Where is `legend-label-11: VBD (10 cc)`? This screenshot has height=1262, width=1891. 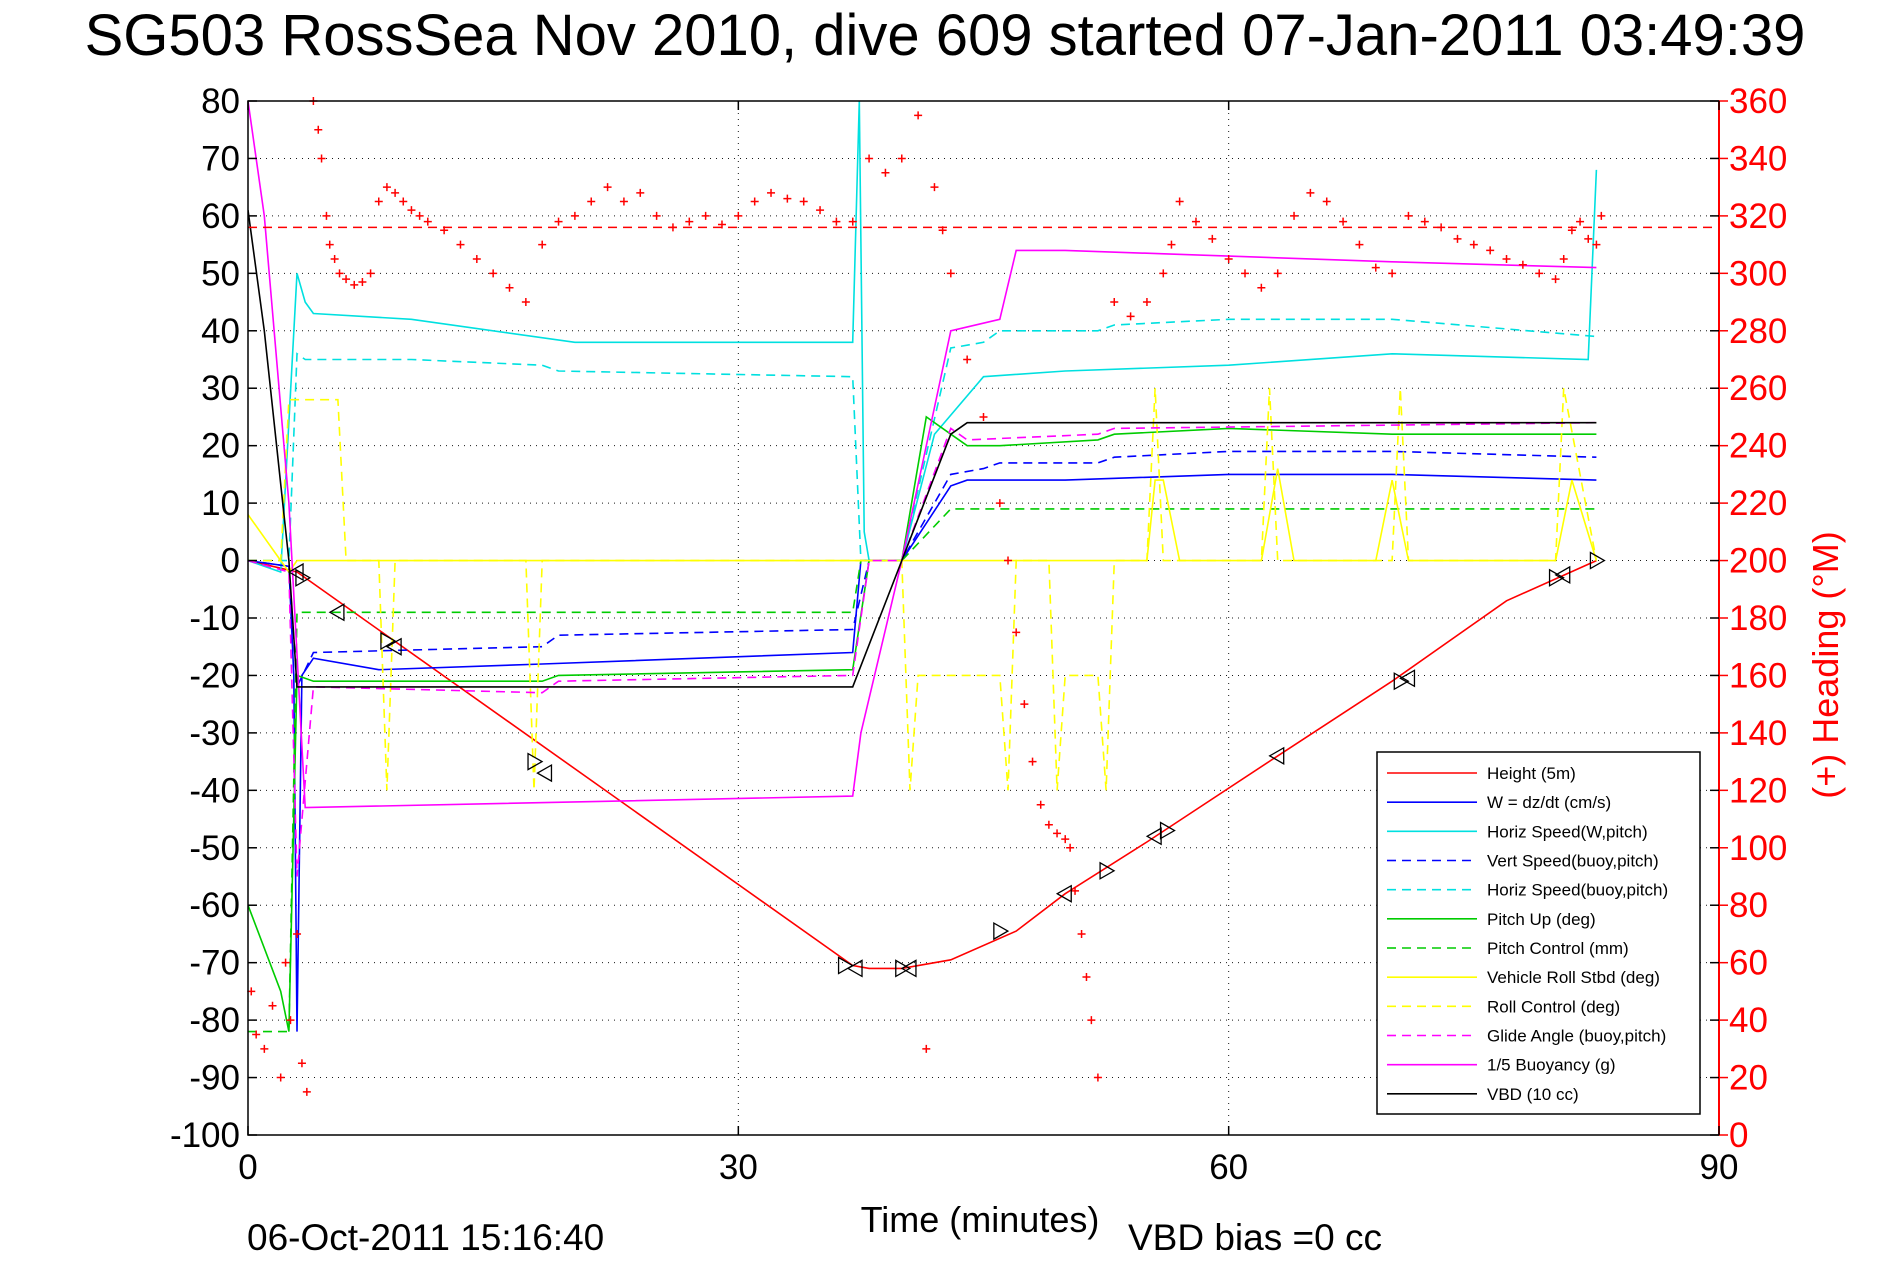
legend-label-11: VBD (10 cc) is located at coordinates (1533, 1094).